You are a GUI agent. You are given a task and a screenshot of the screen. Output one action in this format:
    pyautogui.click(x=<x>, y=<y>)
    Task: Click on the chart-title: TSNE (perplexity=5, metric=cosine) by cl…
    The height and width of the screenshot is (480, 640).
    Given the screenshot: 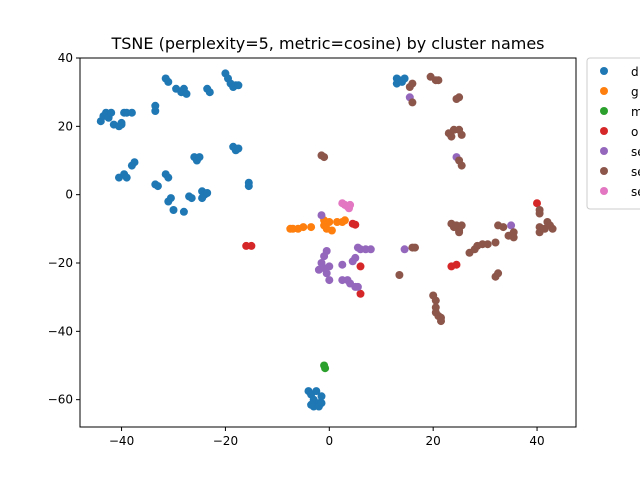 What is the action you would take?
    pyautogui.click(x=327, y=43)
    